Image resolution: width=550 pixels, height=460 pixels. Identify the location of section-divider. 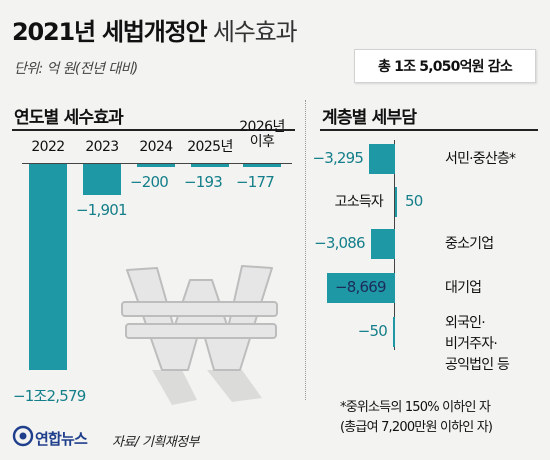
(305, 250).